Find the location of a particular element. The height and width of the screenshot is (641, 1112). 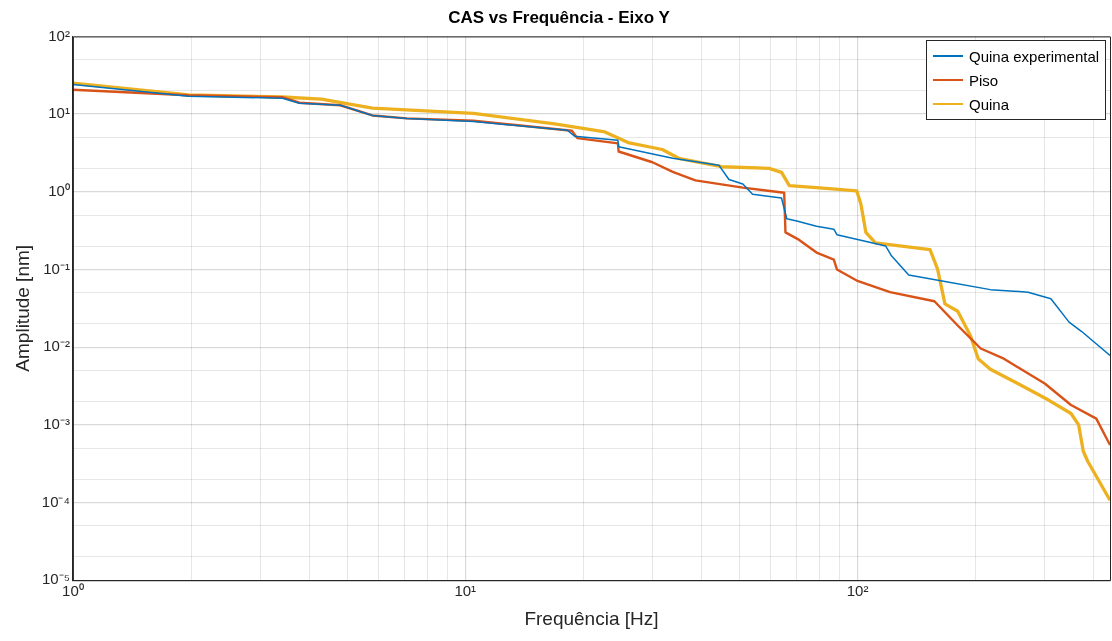

legend-label: Quina is located at coordinates (989, 104).